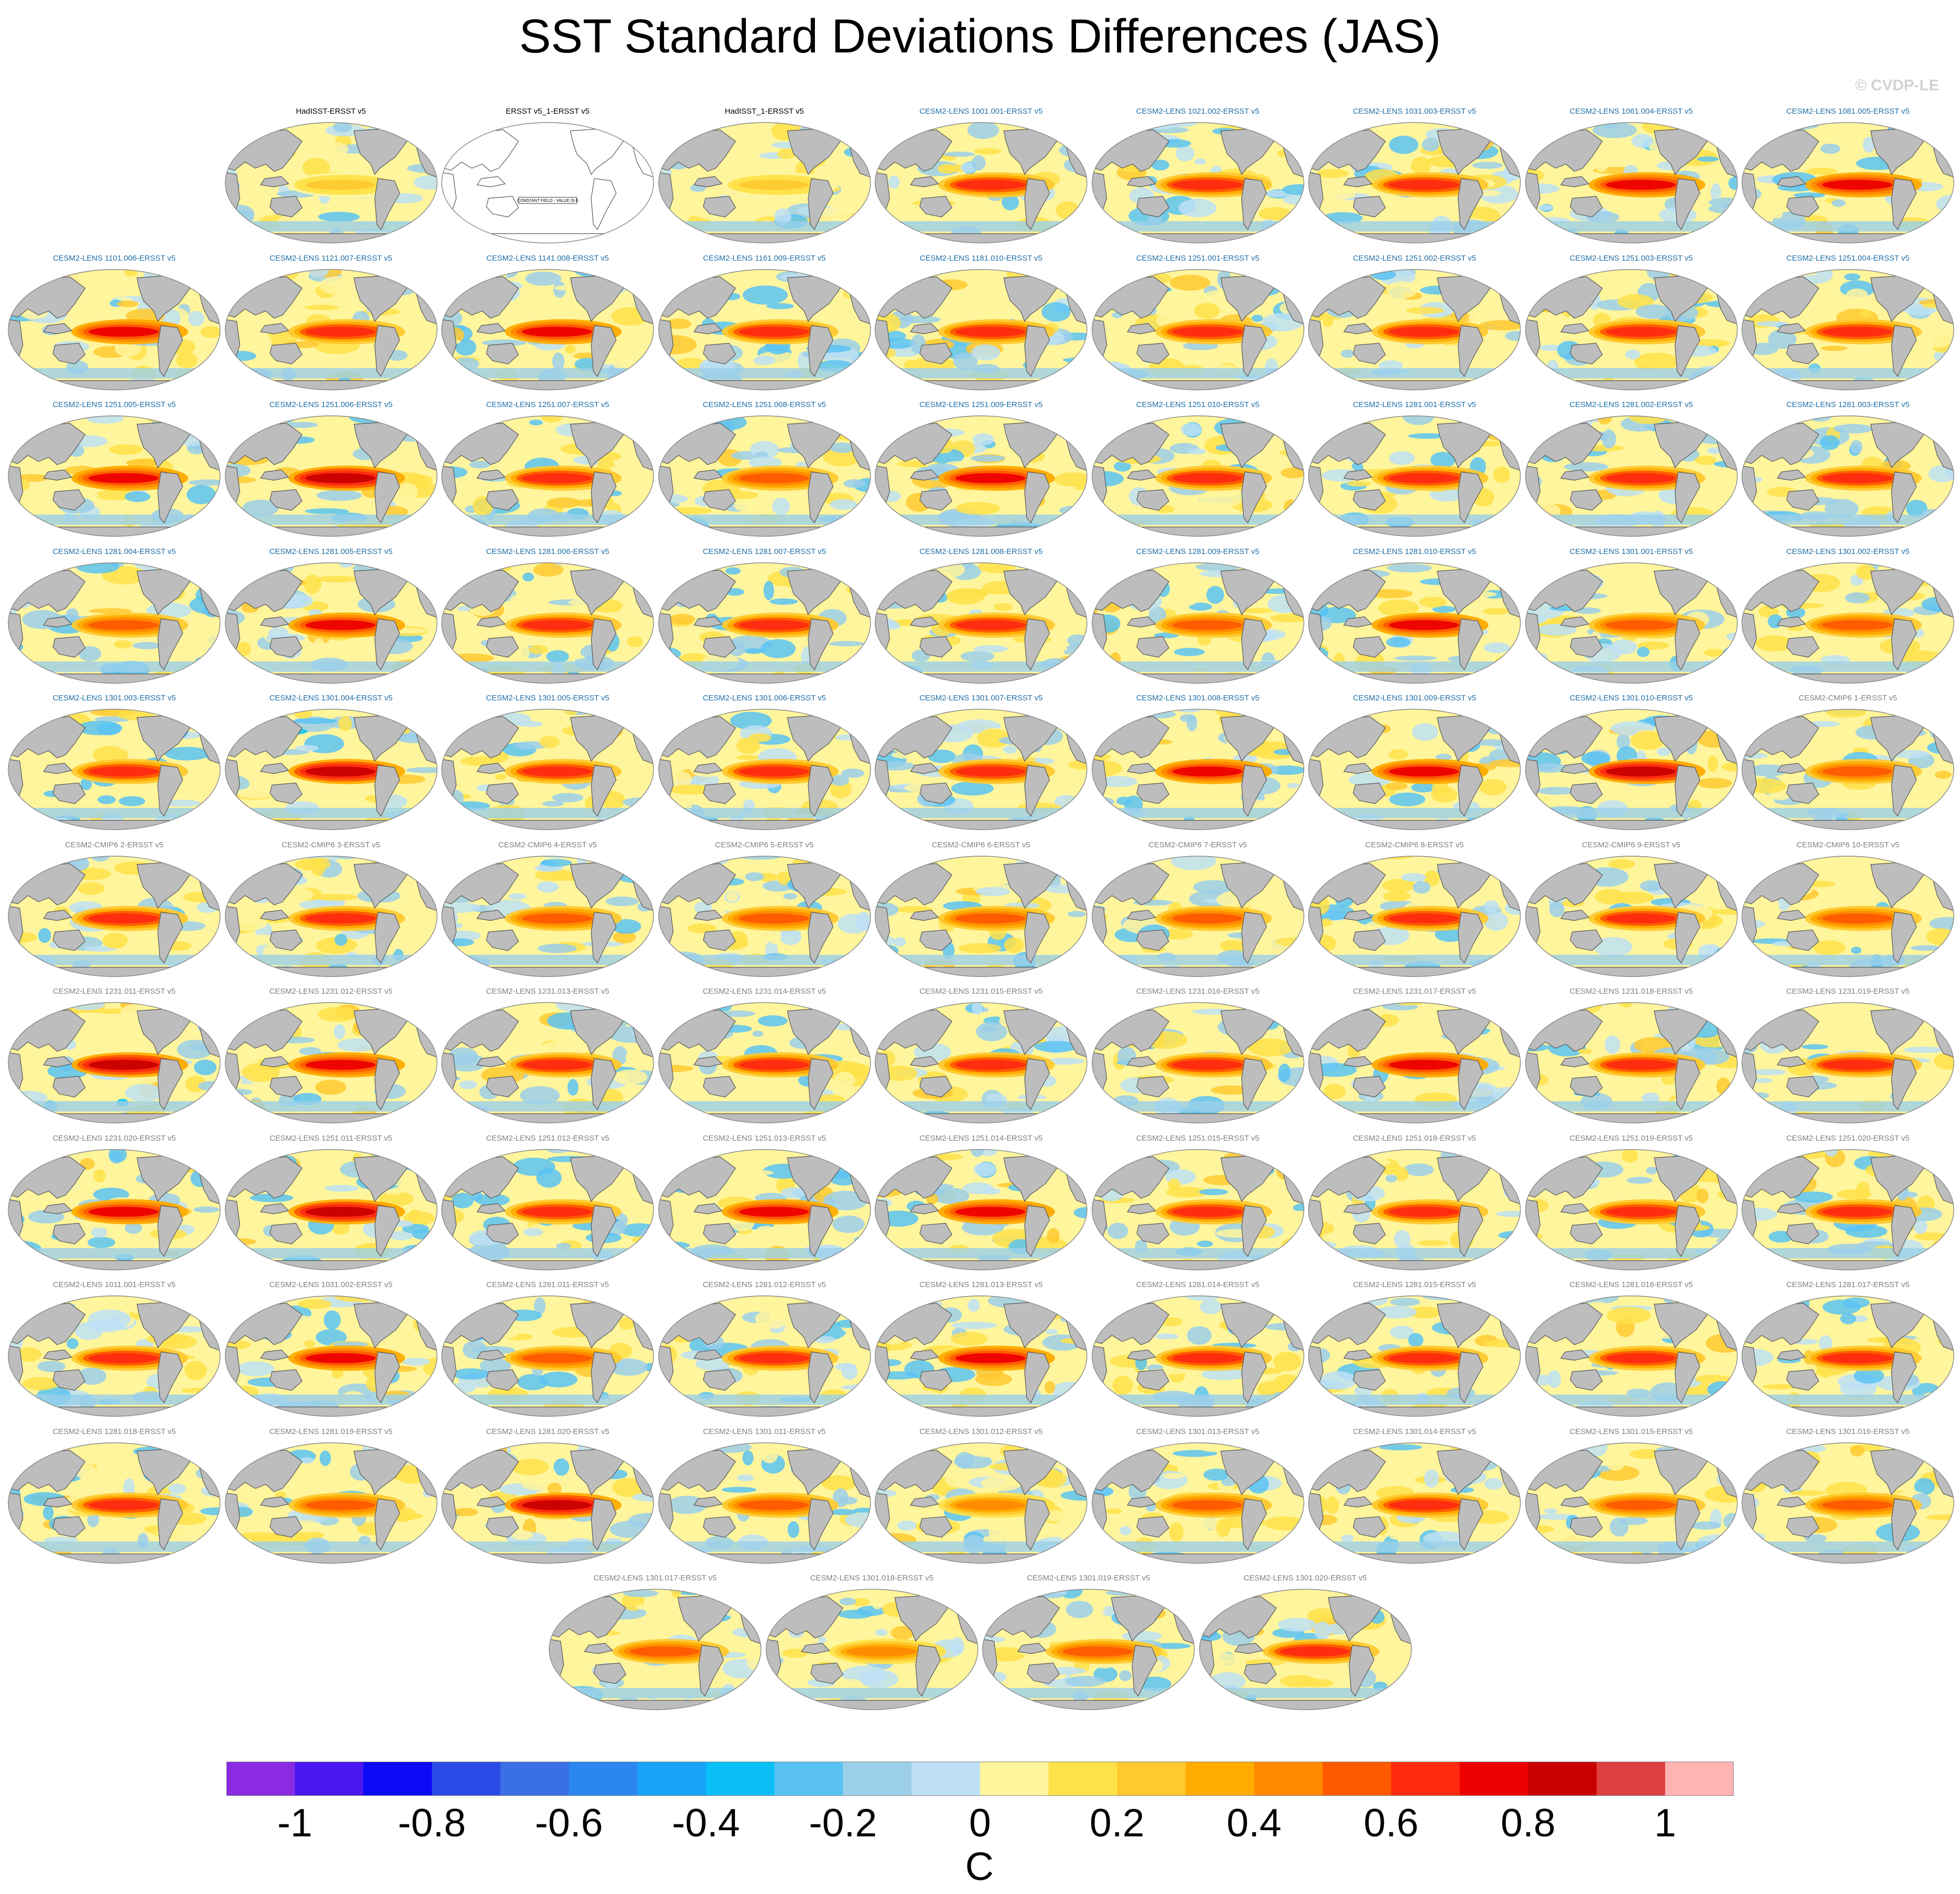  What do you see at coordinates (1414, 1138) in the screenshot?
I see `panel-title: CESM2-LENS 1251.018-ERSST v5` at bounding box center [1414, 1138].